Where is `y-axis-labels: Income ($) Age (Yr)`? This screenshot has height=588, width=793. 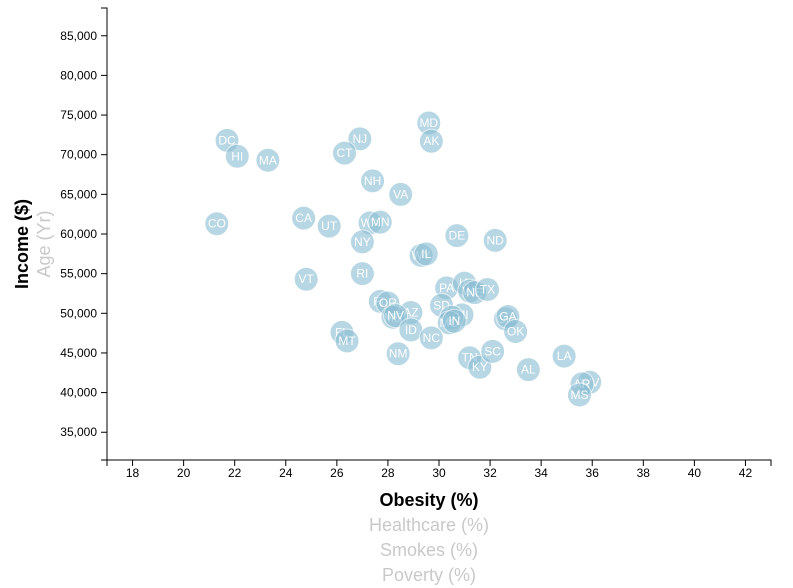
y-axis-labels: Income ($) Age (Yr) is located at coordinates (33, 244).